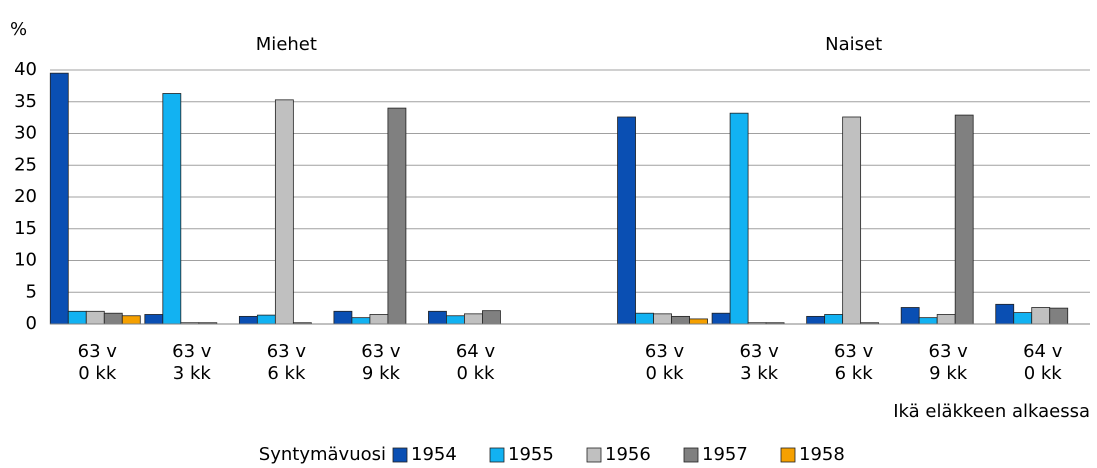 This screenshot has height=468, width=1097. Describe the element at coordinates (31, 291) in the screenshot. I see `y-tick-label: 5` at that location.